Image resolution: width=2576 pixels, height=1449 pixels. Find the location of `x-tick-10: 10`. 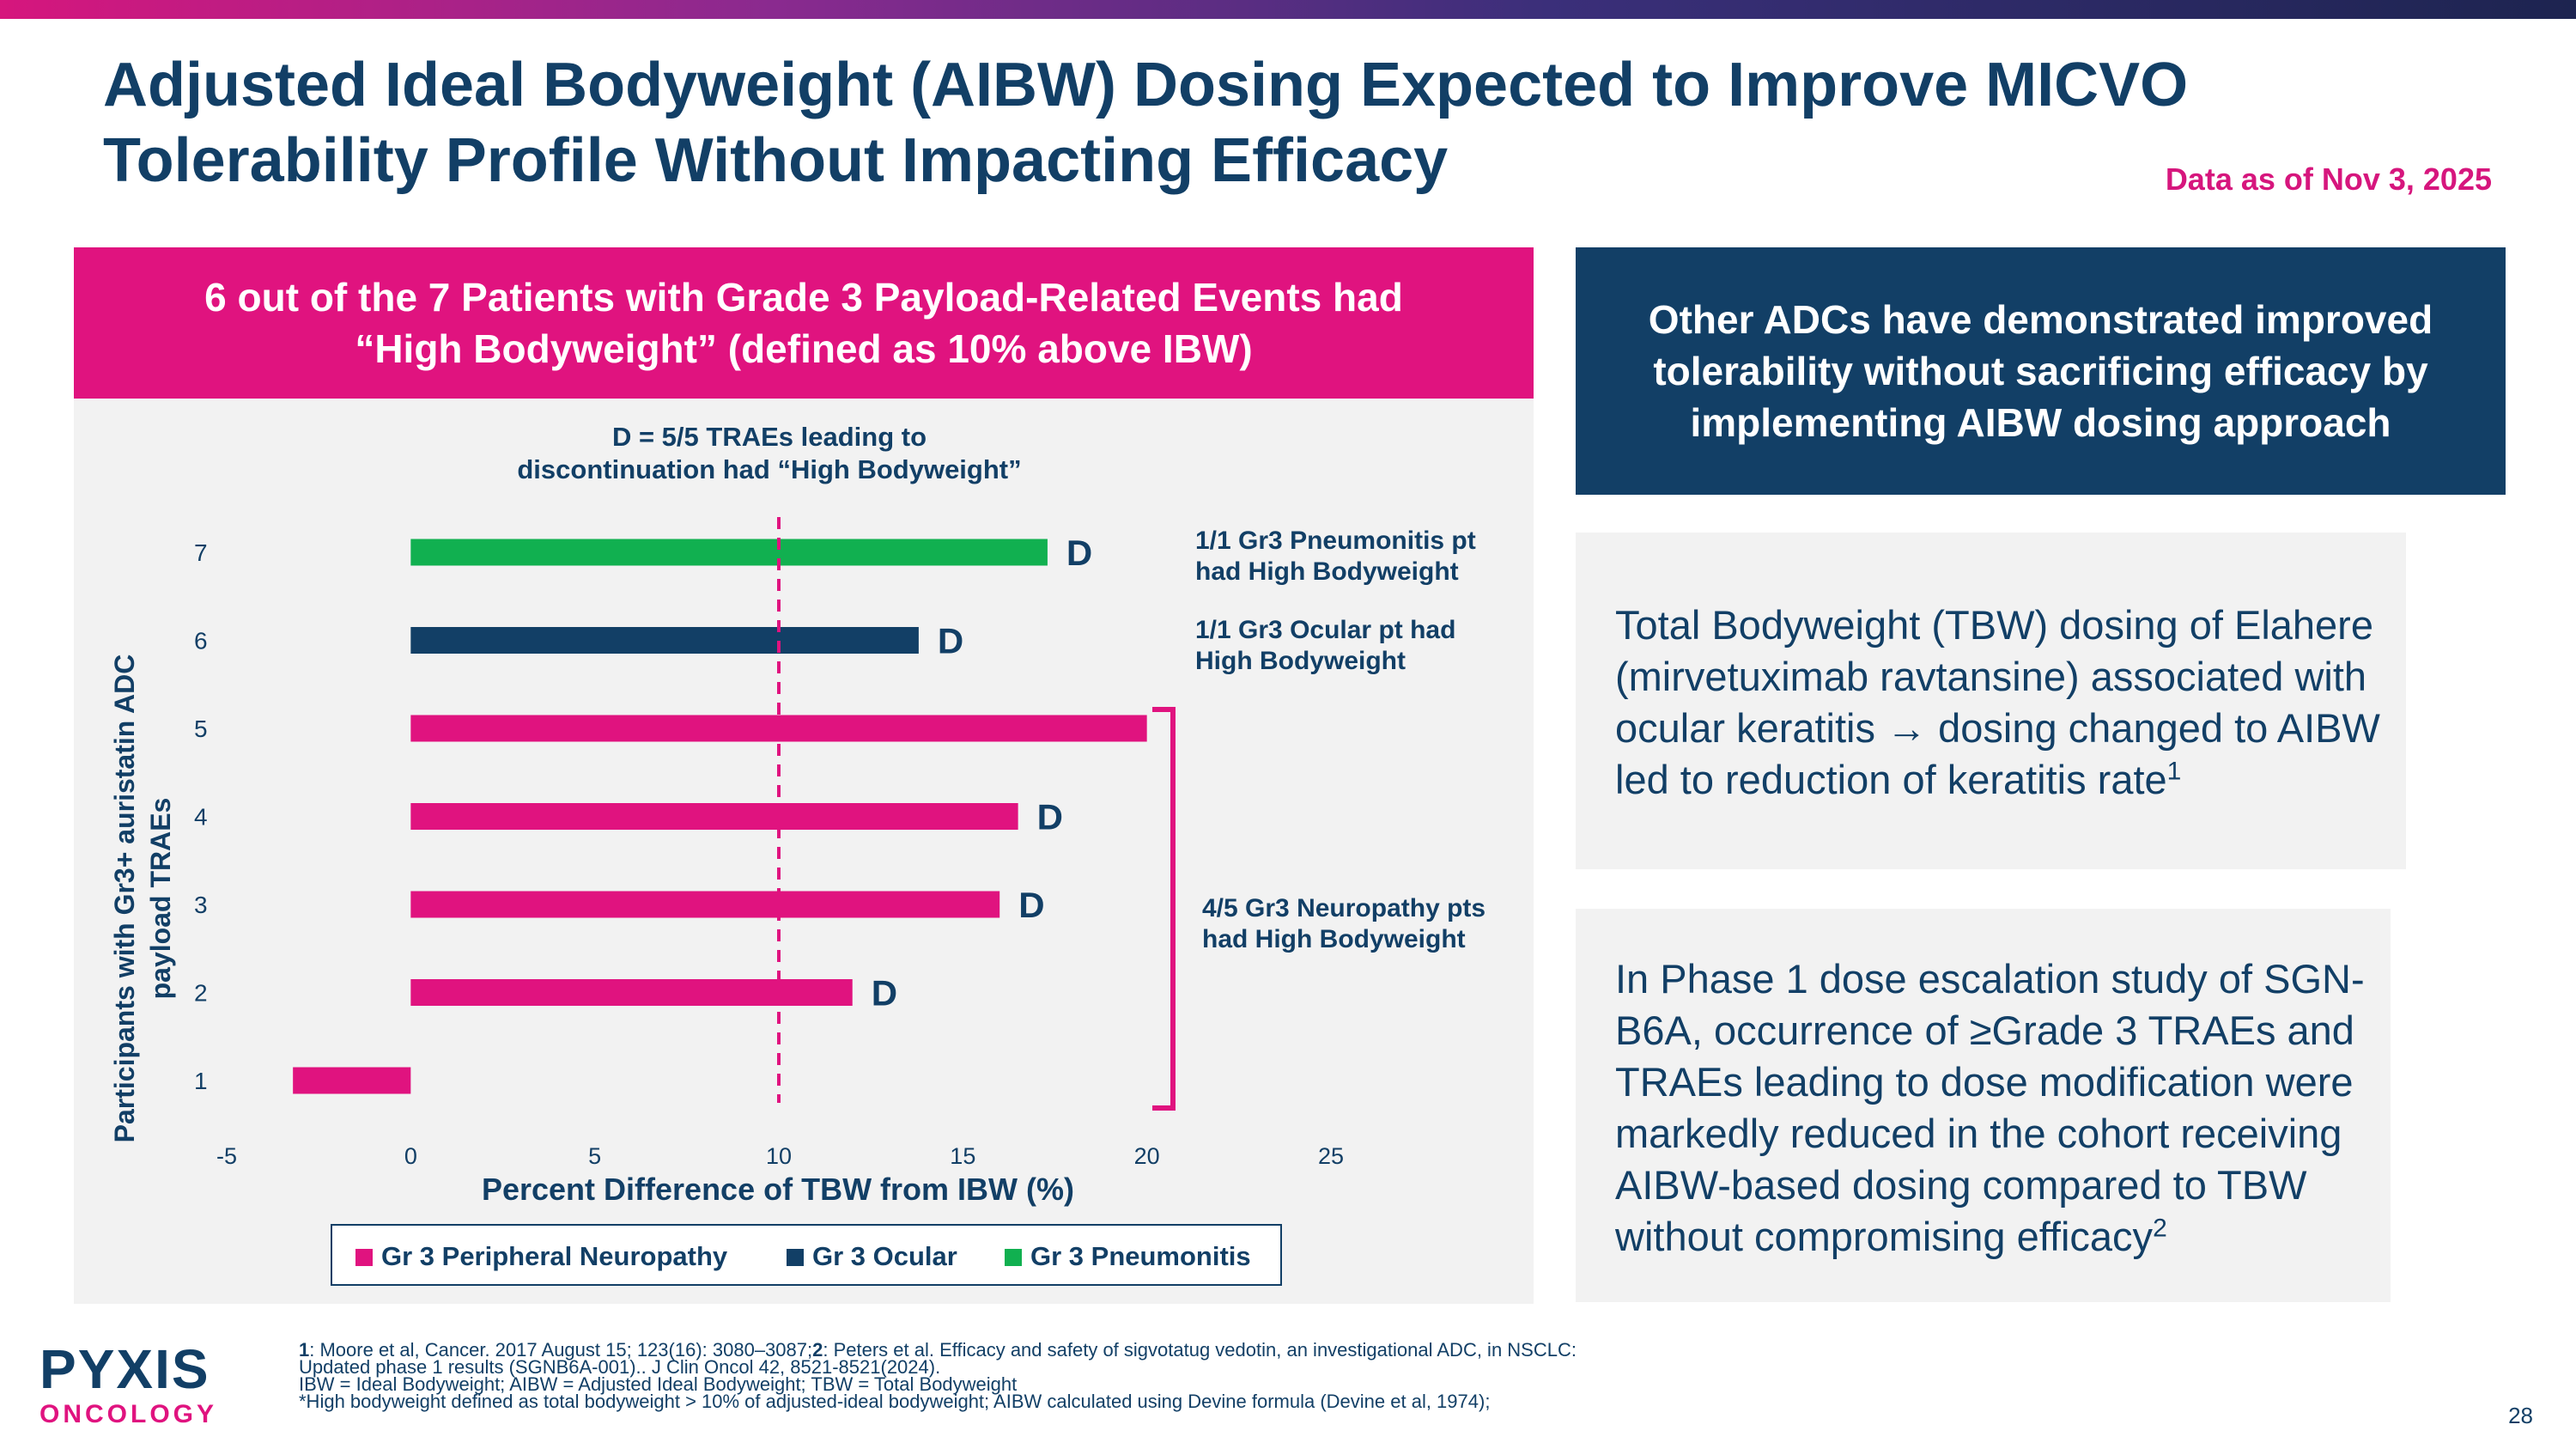

x-tick-10: 10 is located at coordinates (779, 1156).